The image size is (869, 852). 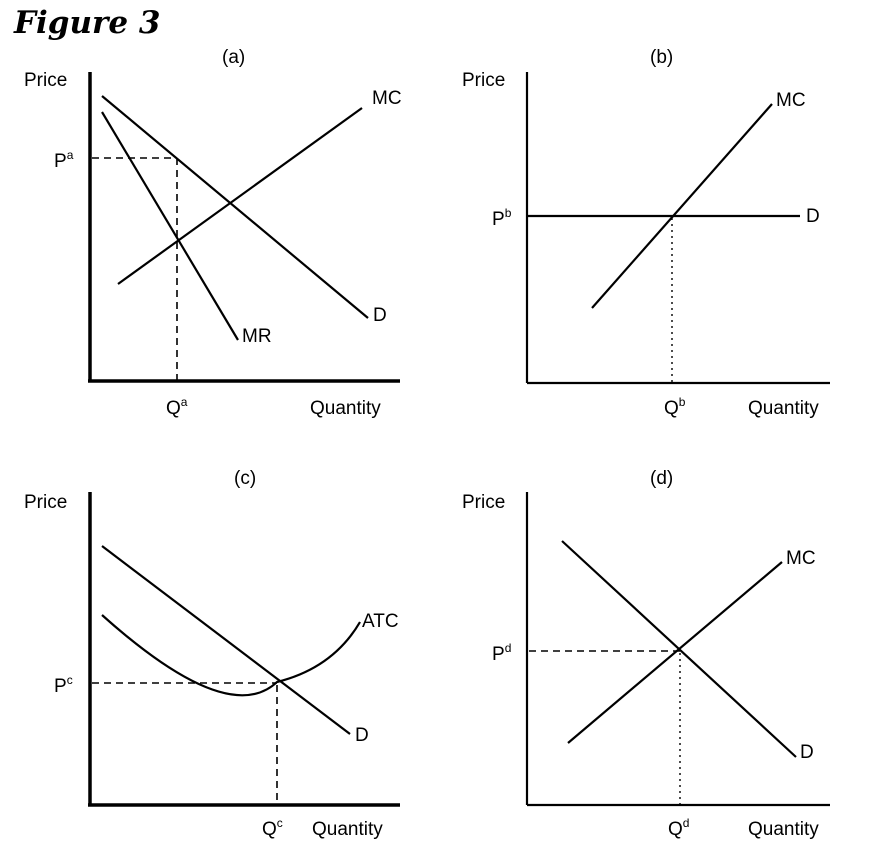 What do you see at coordinates (45, 80) in the screenshot?
I see `panel-a-y-axis-label: Price` at bounding box center [45, 80].